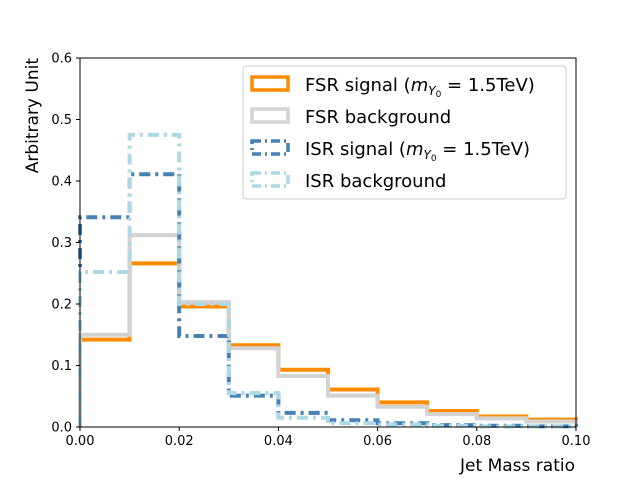 The width and height of the screenshot is (640, 480). Describe the element at coordinates (517, 466) in the screenshot. I see `x-axis-label: Jet Mass ratio` at that location.